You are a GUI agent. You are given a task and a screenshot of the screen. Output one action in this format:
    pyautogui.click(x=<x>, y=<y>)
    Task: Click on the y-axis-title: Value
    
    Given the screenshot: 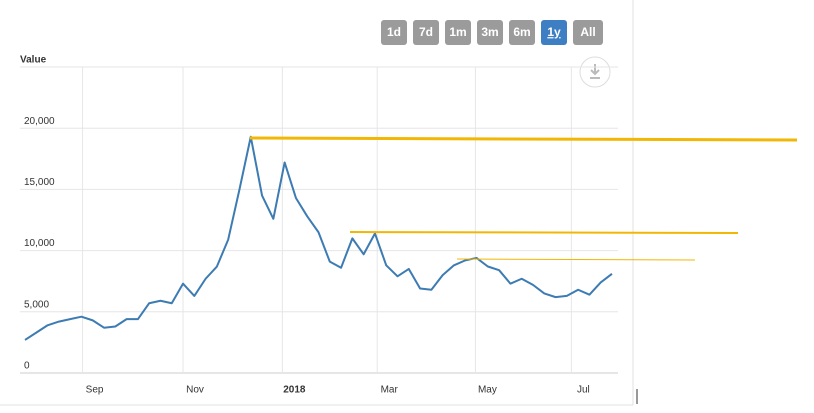 What is the action you would take?
    pyautogui.click(x=33, y=60)
    